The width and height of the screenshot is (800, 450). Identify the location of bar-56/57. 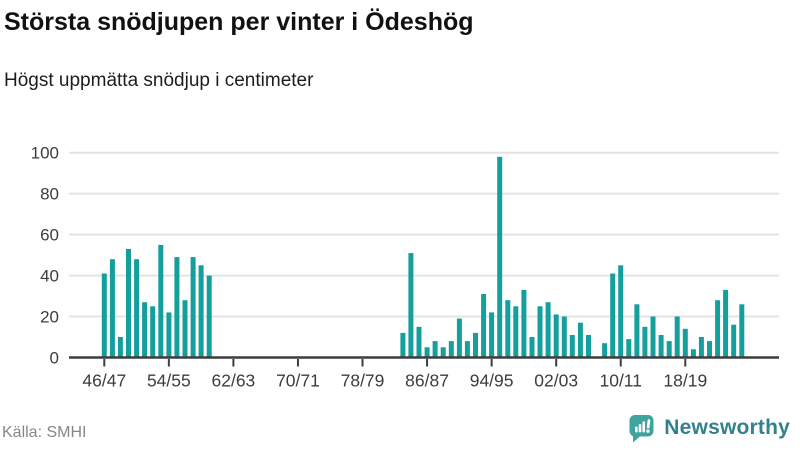
(185, 329).